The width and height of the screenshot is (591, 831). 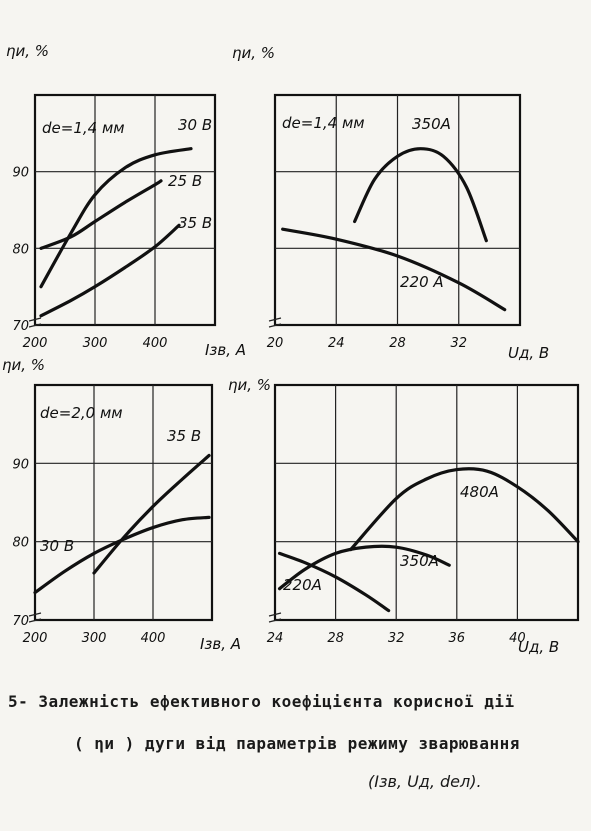 What do you see at coordinates (81, 413) in the screenshot?
I see `electrode-diameter-annotation: de=2,0 мм` at bounding box center [81, 413].